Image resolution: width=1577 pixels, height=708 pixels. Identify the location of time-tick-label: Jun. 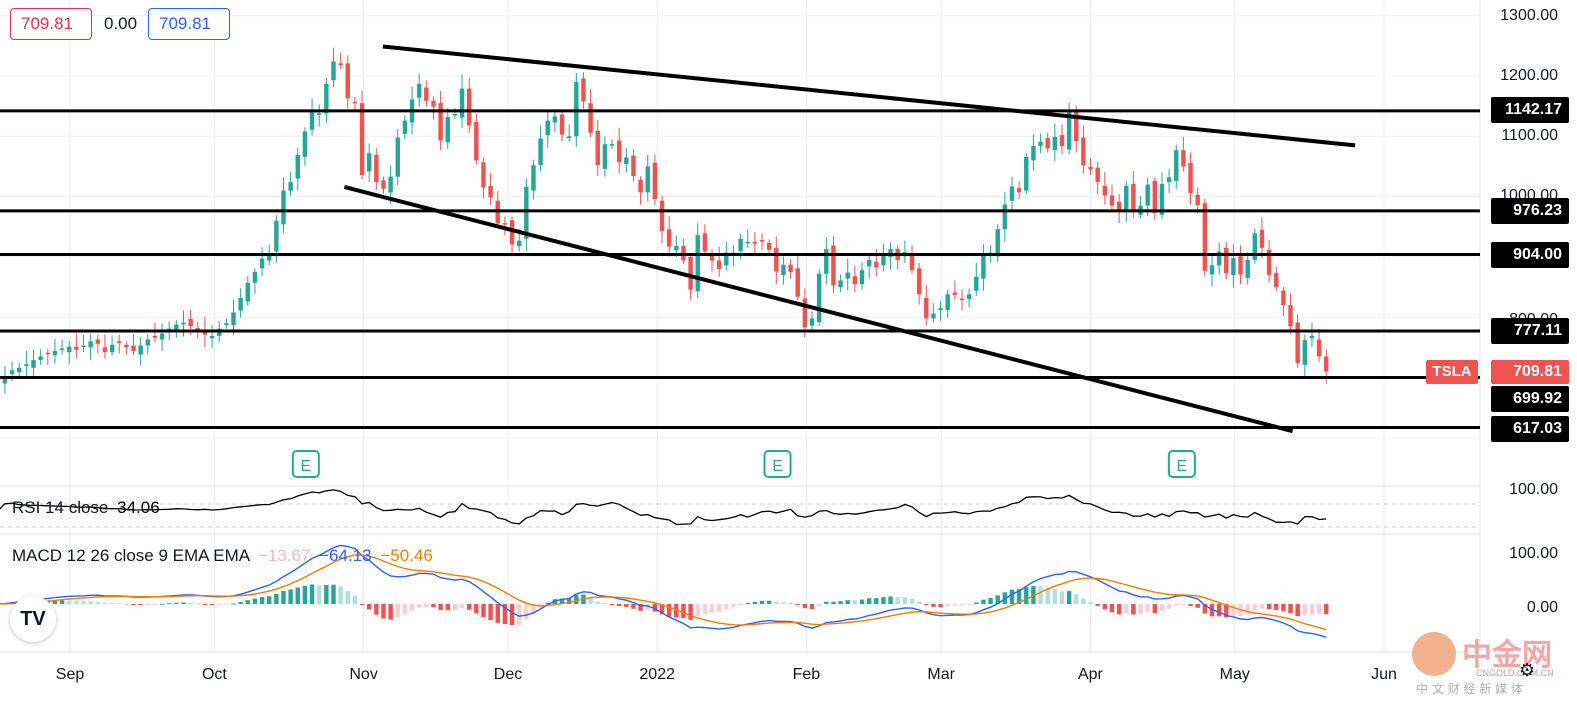
(1384, 674).